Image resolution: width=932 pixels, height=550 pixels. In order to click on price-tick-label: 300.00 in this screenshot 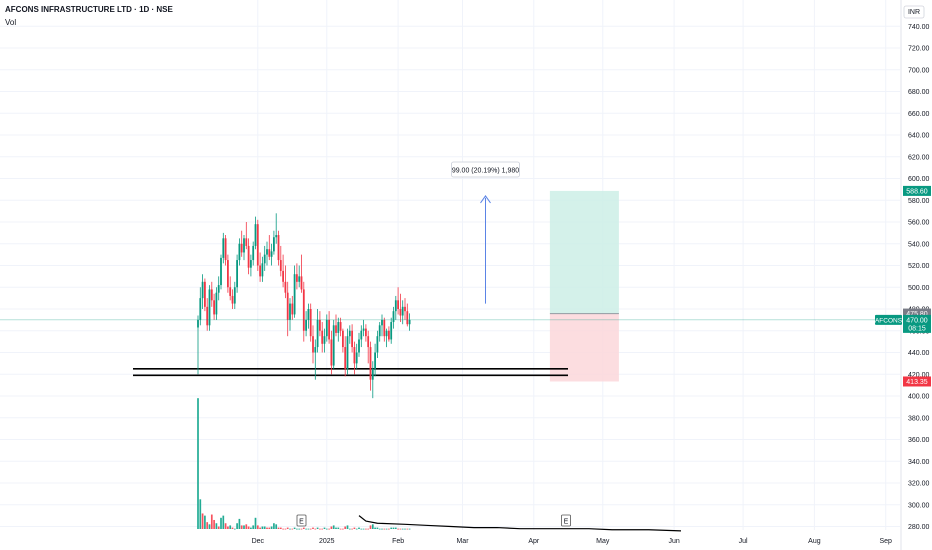, I will do `click(919, 505)`.